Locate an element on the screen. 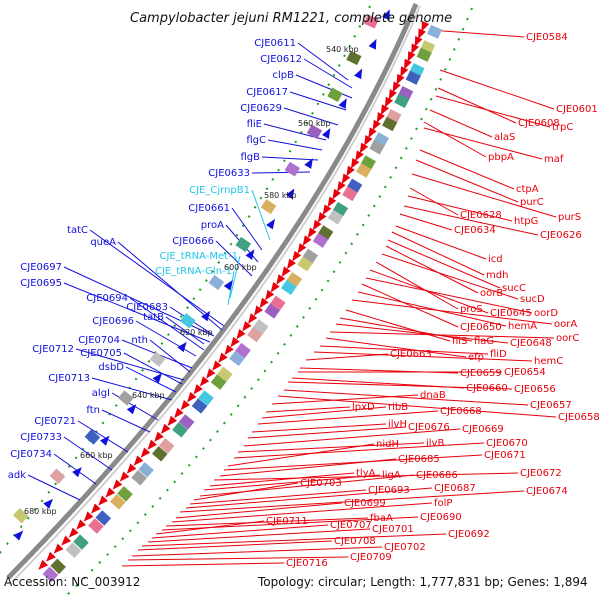  gene-label-forward: CJE0707 is located at coordinates (351, 525).